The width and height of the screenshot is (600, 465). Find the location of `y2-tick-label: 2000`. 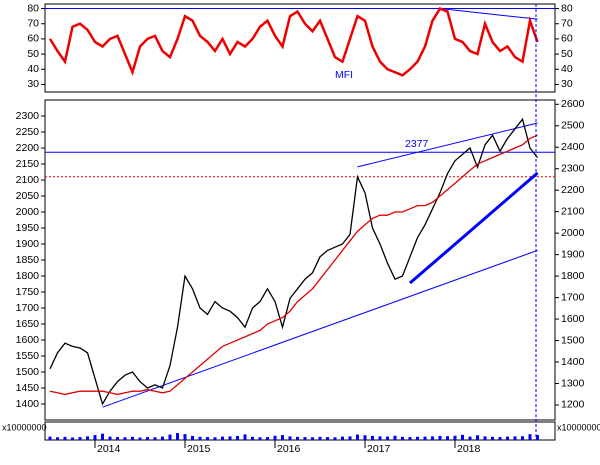

y2-tick-label: 2000 is located at coordinates (573, 233).